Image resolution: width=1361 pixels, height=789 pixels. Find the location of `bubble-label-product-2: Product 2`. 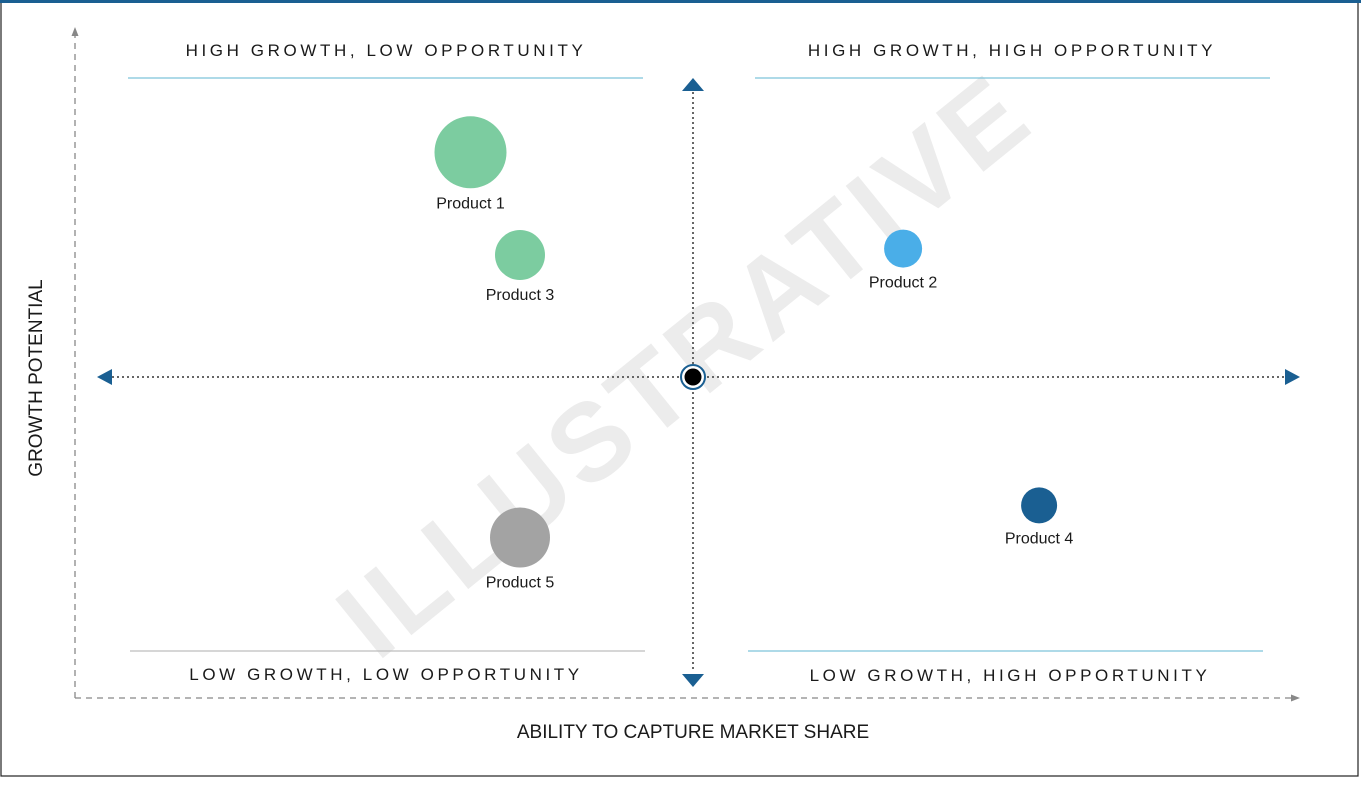

bubble-label-product-2: Product 2 is located at coordinates (903, 283).